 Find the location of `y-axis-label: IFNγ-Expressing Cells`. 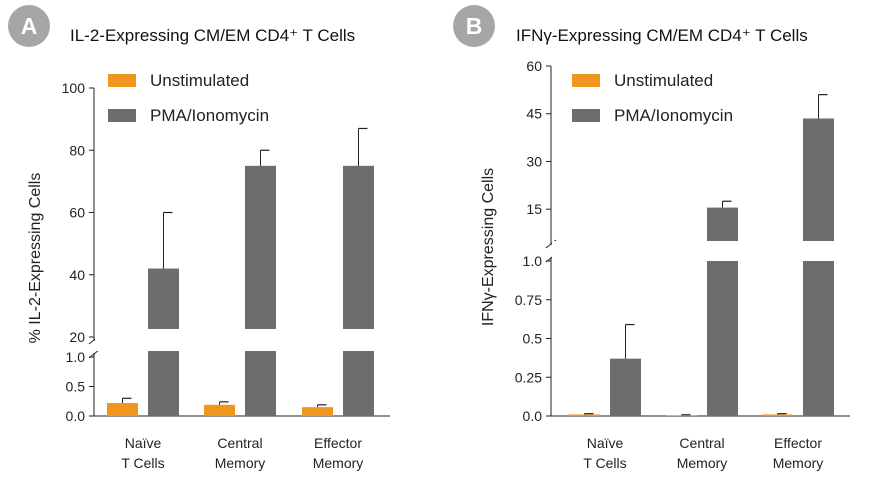

y-axis-label: IFNγ-Expressing Cells is located at coordinates (488, 247).